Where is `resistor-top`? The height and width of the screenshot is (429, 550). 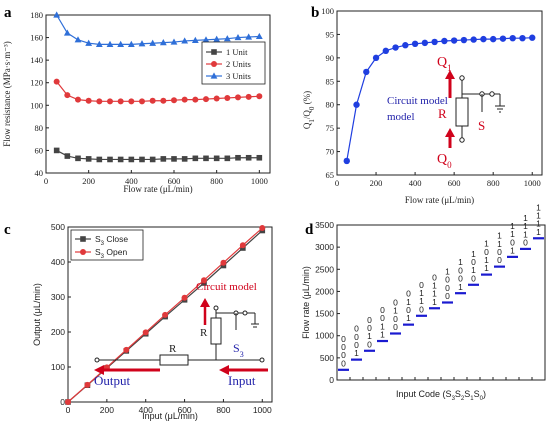 resistor-top is located at coordinates (216, 331).